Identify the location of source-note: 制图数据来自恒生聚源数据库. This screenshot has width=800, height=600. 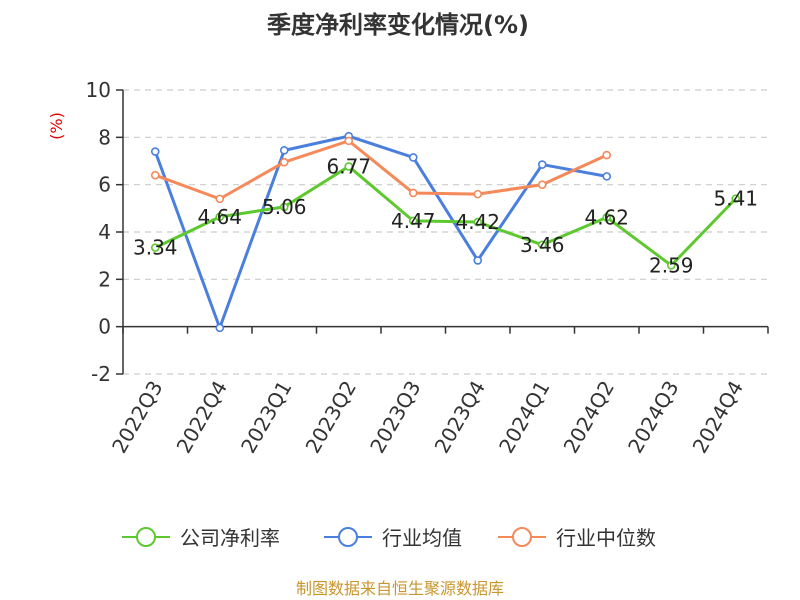
(400, 588).